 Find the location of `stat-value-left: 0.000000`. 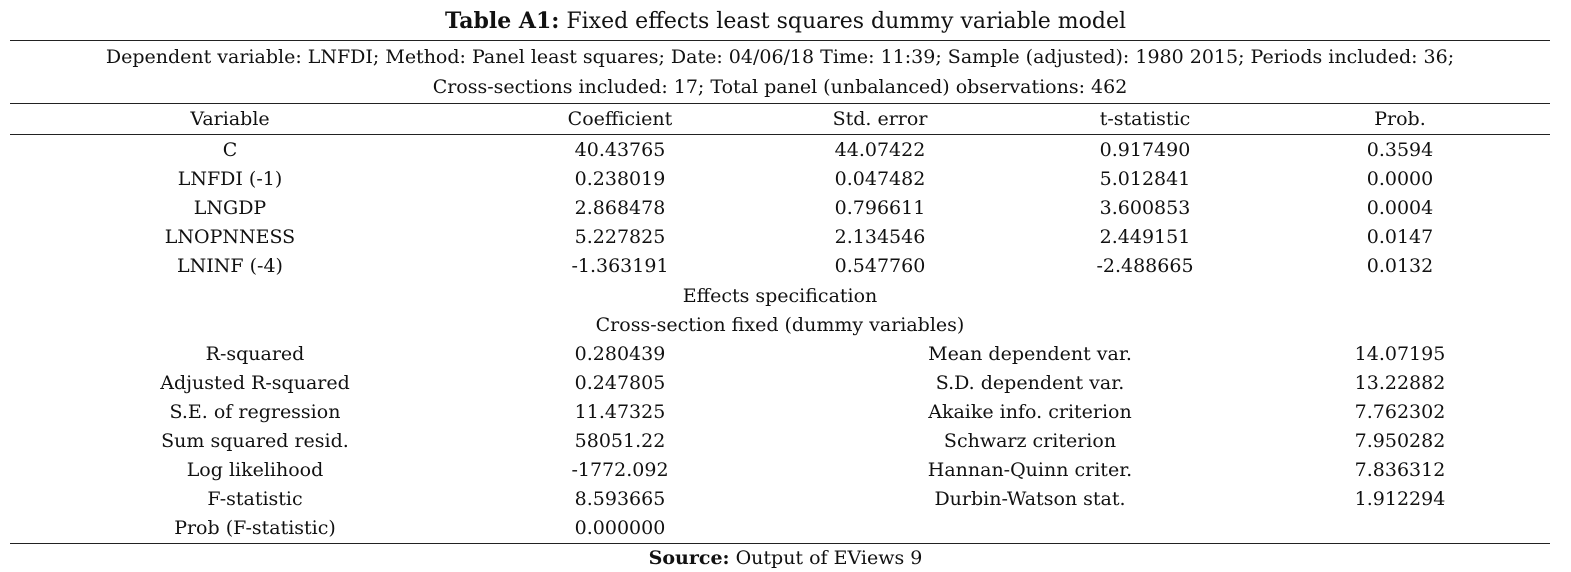

stat-value-left: 0.000000 is located at coordinates (620, 528).